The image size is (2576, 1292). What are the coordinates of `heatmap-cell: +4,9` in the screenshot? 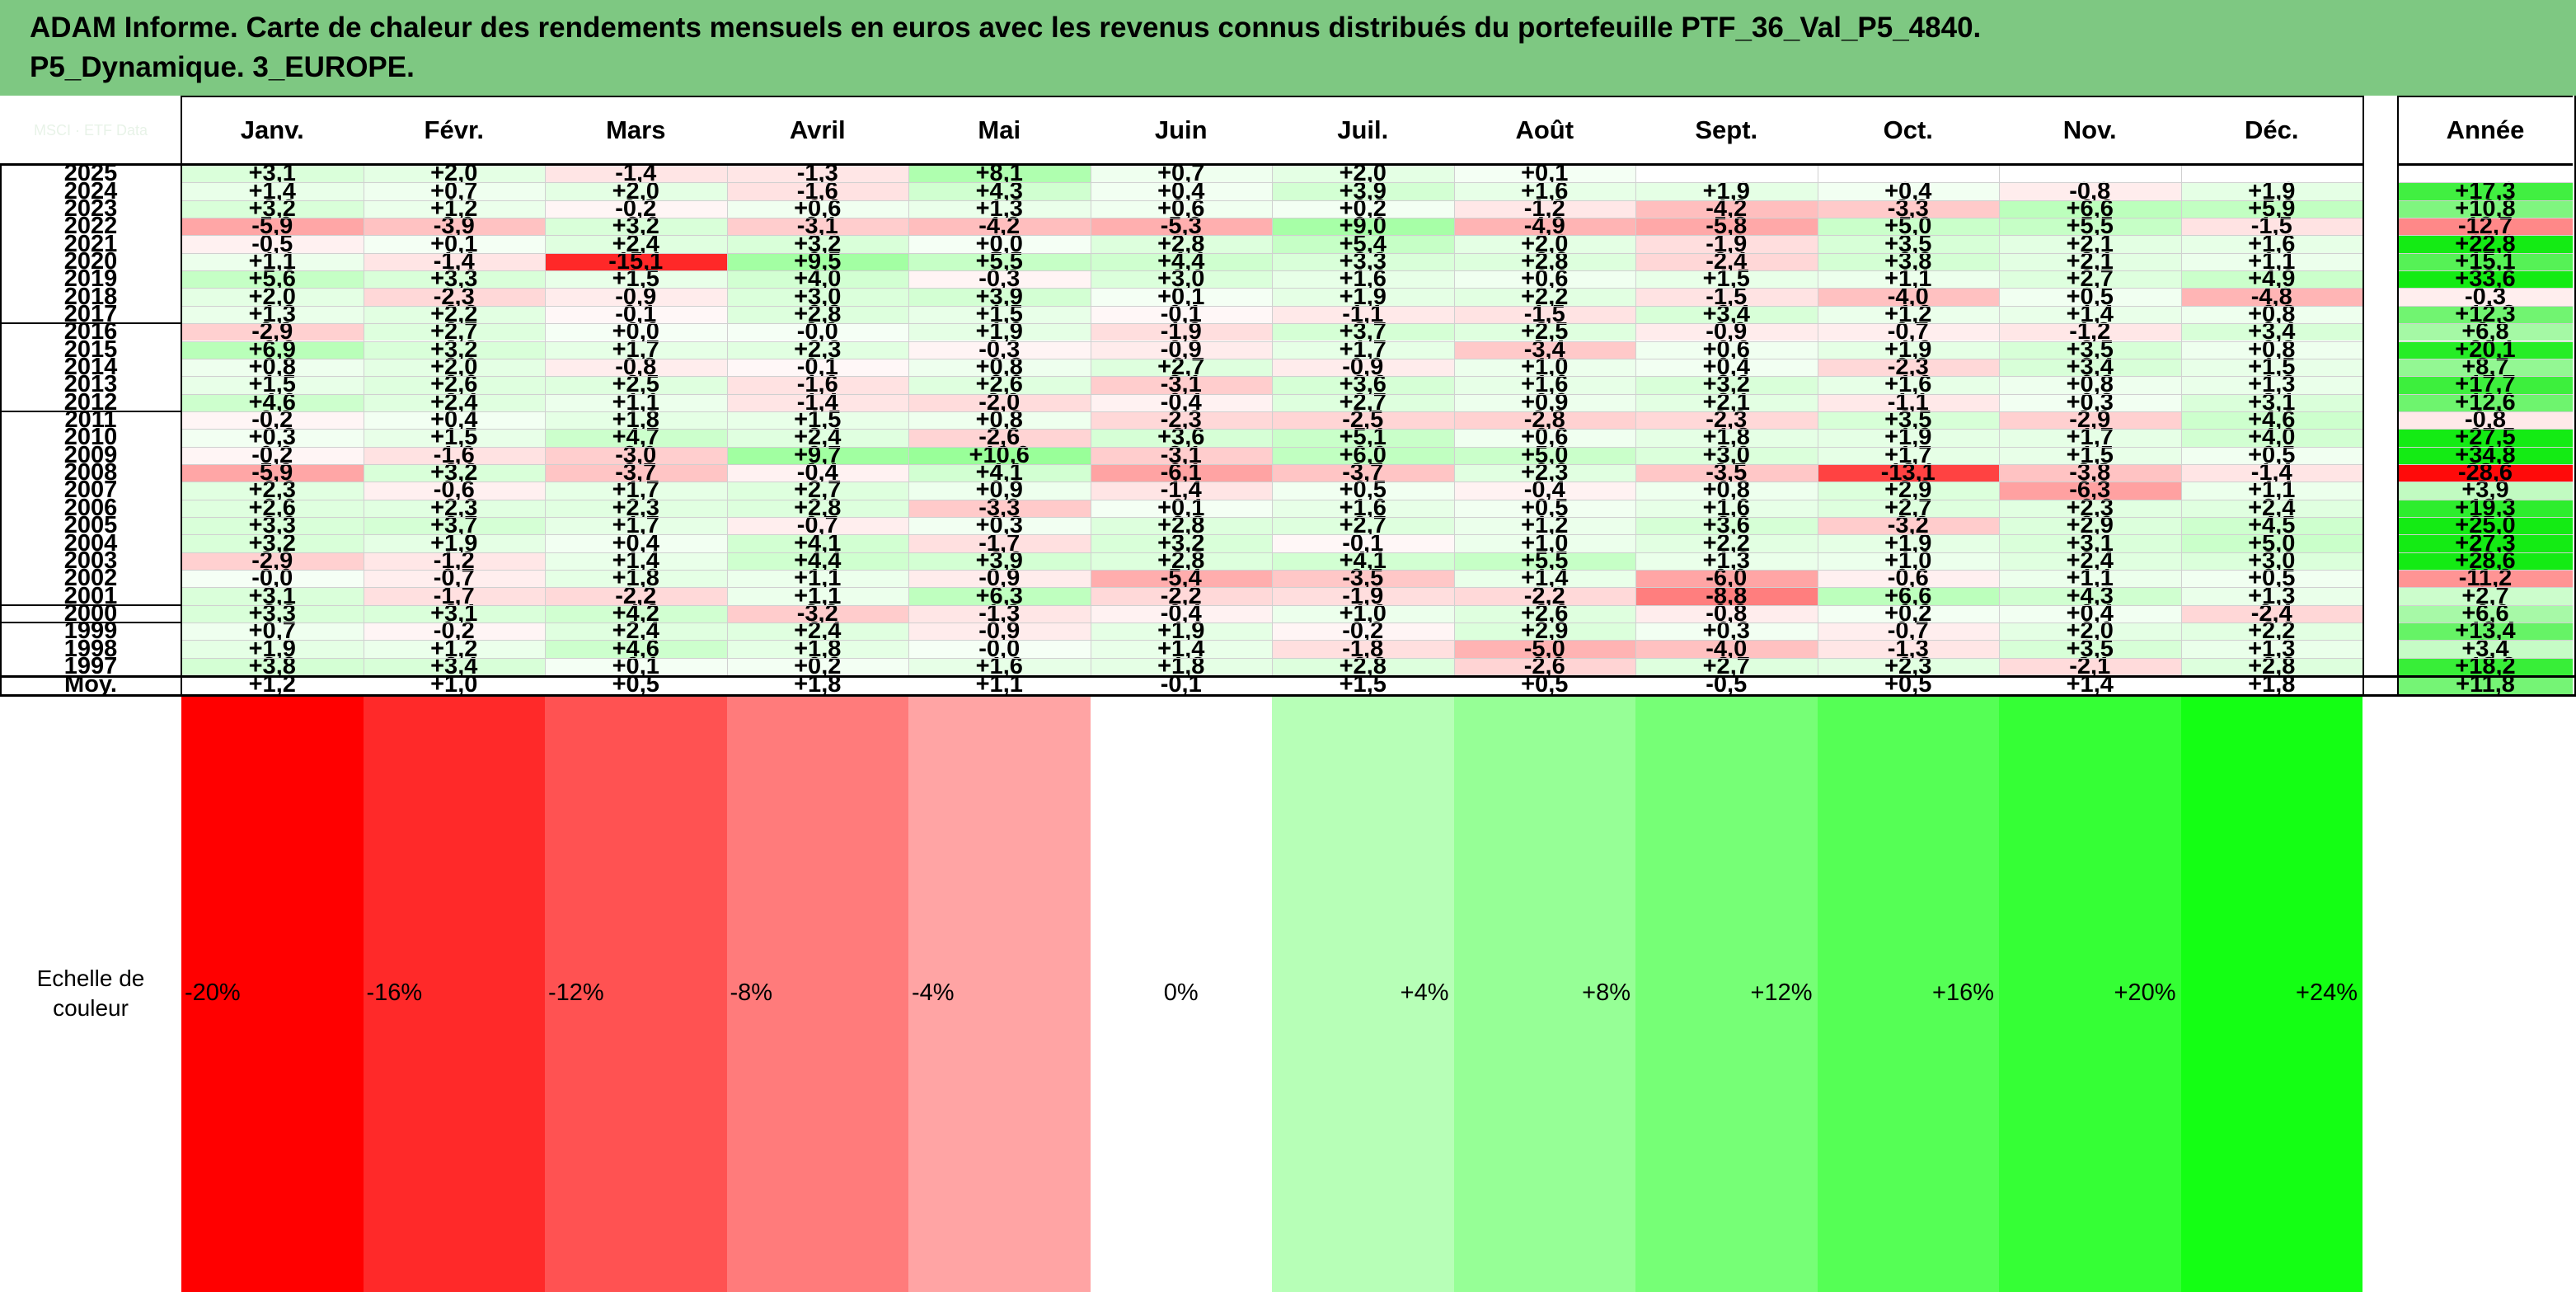 It's located at (2271, 278).